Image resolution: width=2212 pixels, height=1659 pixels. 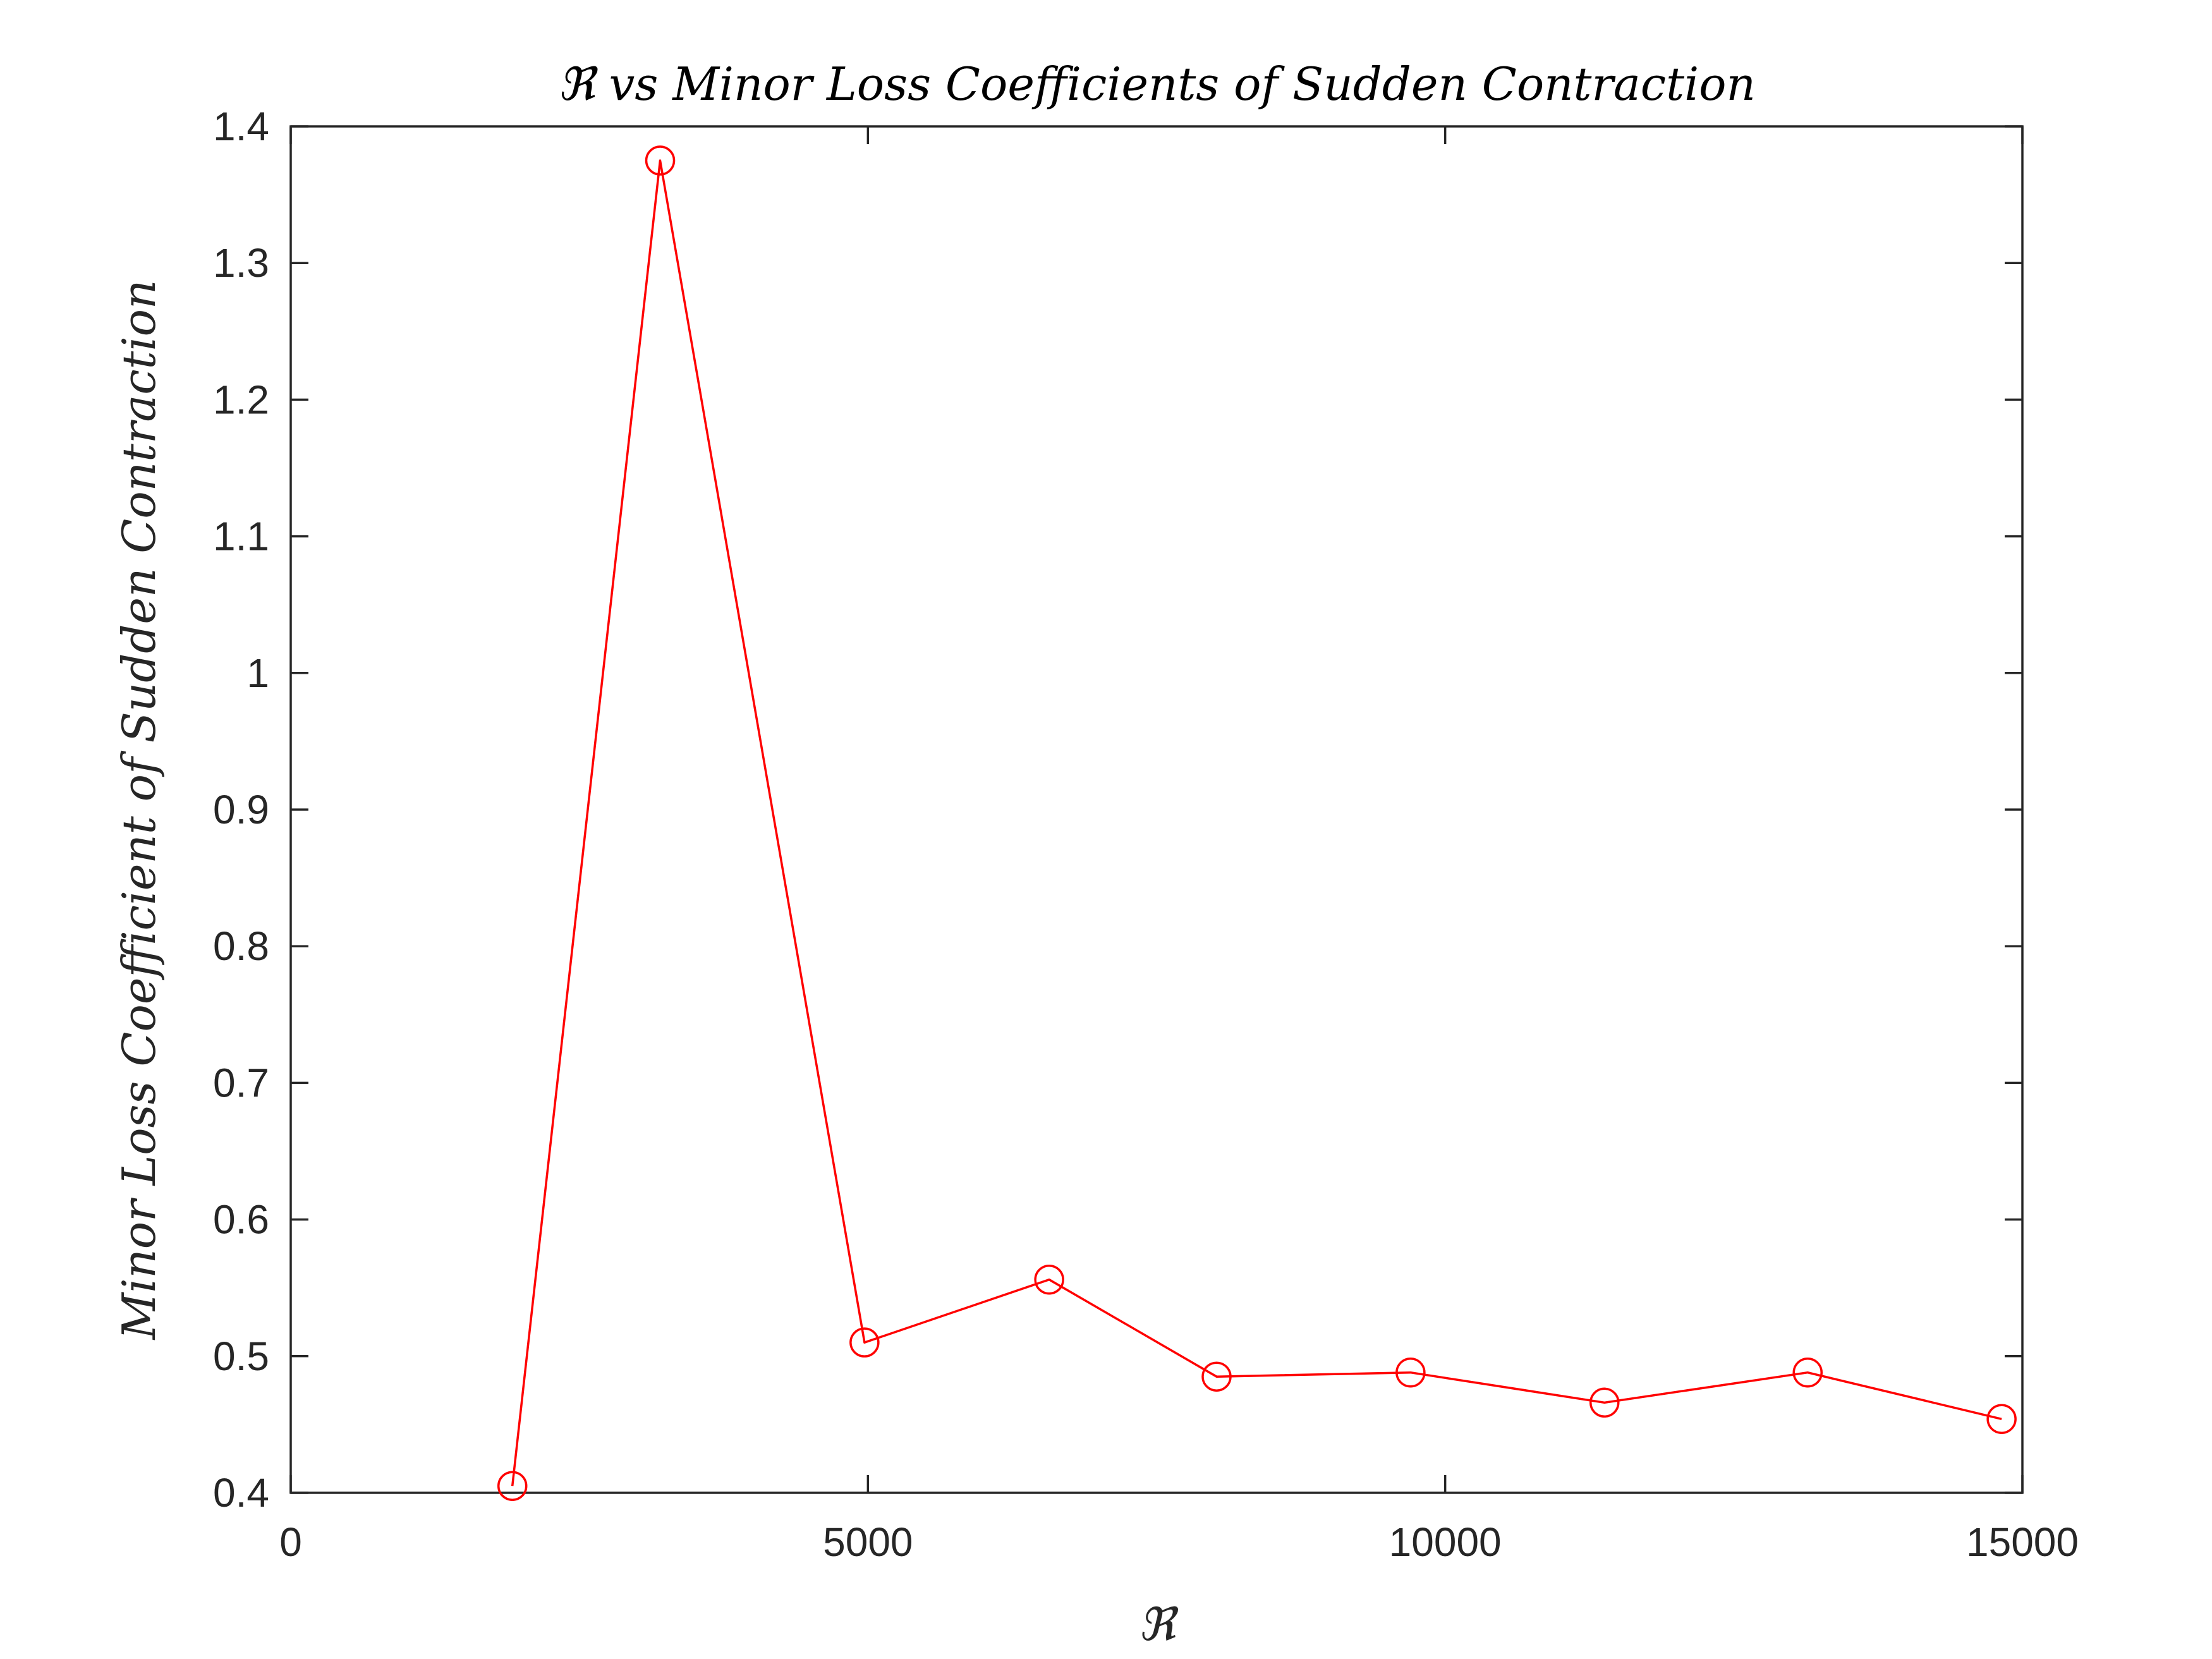 I want to click on y-tick-label: 0.7, so click(x=241, y=1082).